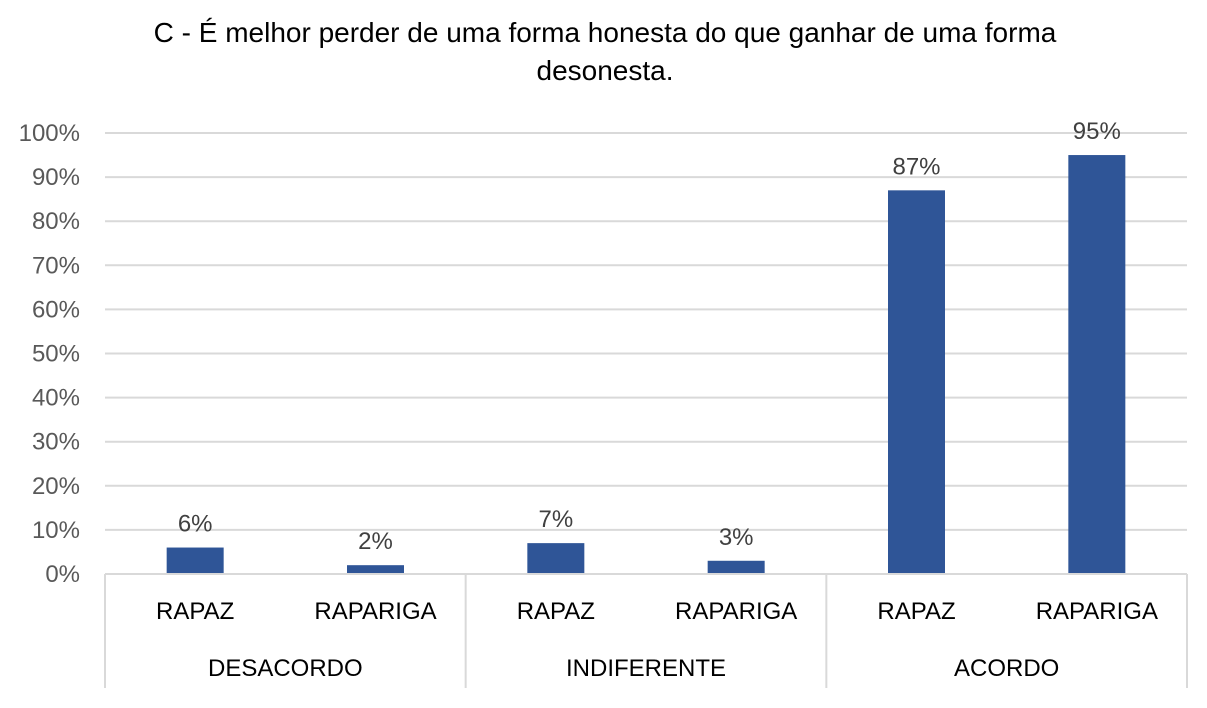  Describe the element at coordinates (736, 537) in the screenshot. I see `data-label: 3%` at that location.